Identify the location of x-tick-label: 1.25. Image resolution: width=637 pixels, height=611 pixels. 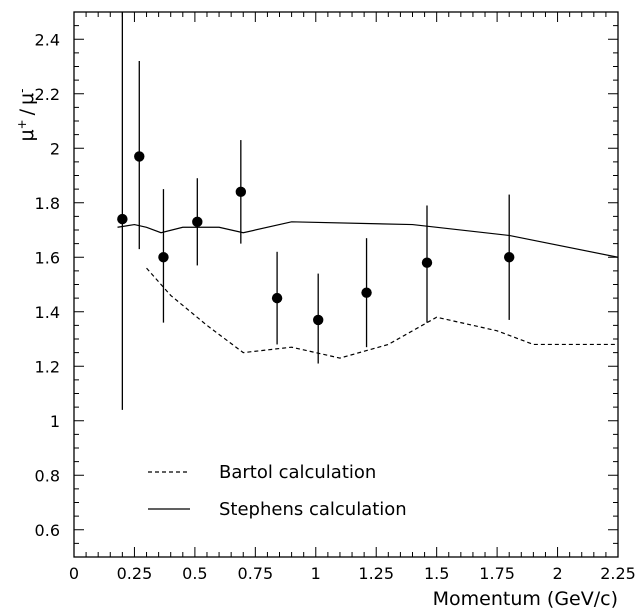
(376, 573).